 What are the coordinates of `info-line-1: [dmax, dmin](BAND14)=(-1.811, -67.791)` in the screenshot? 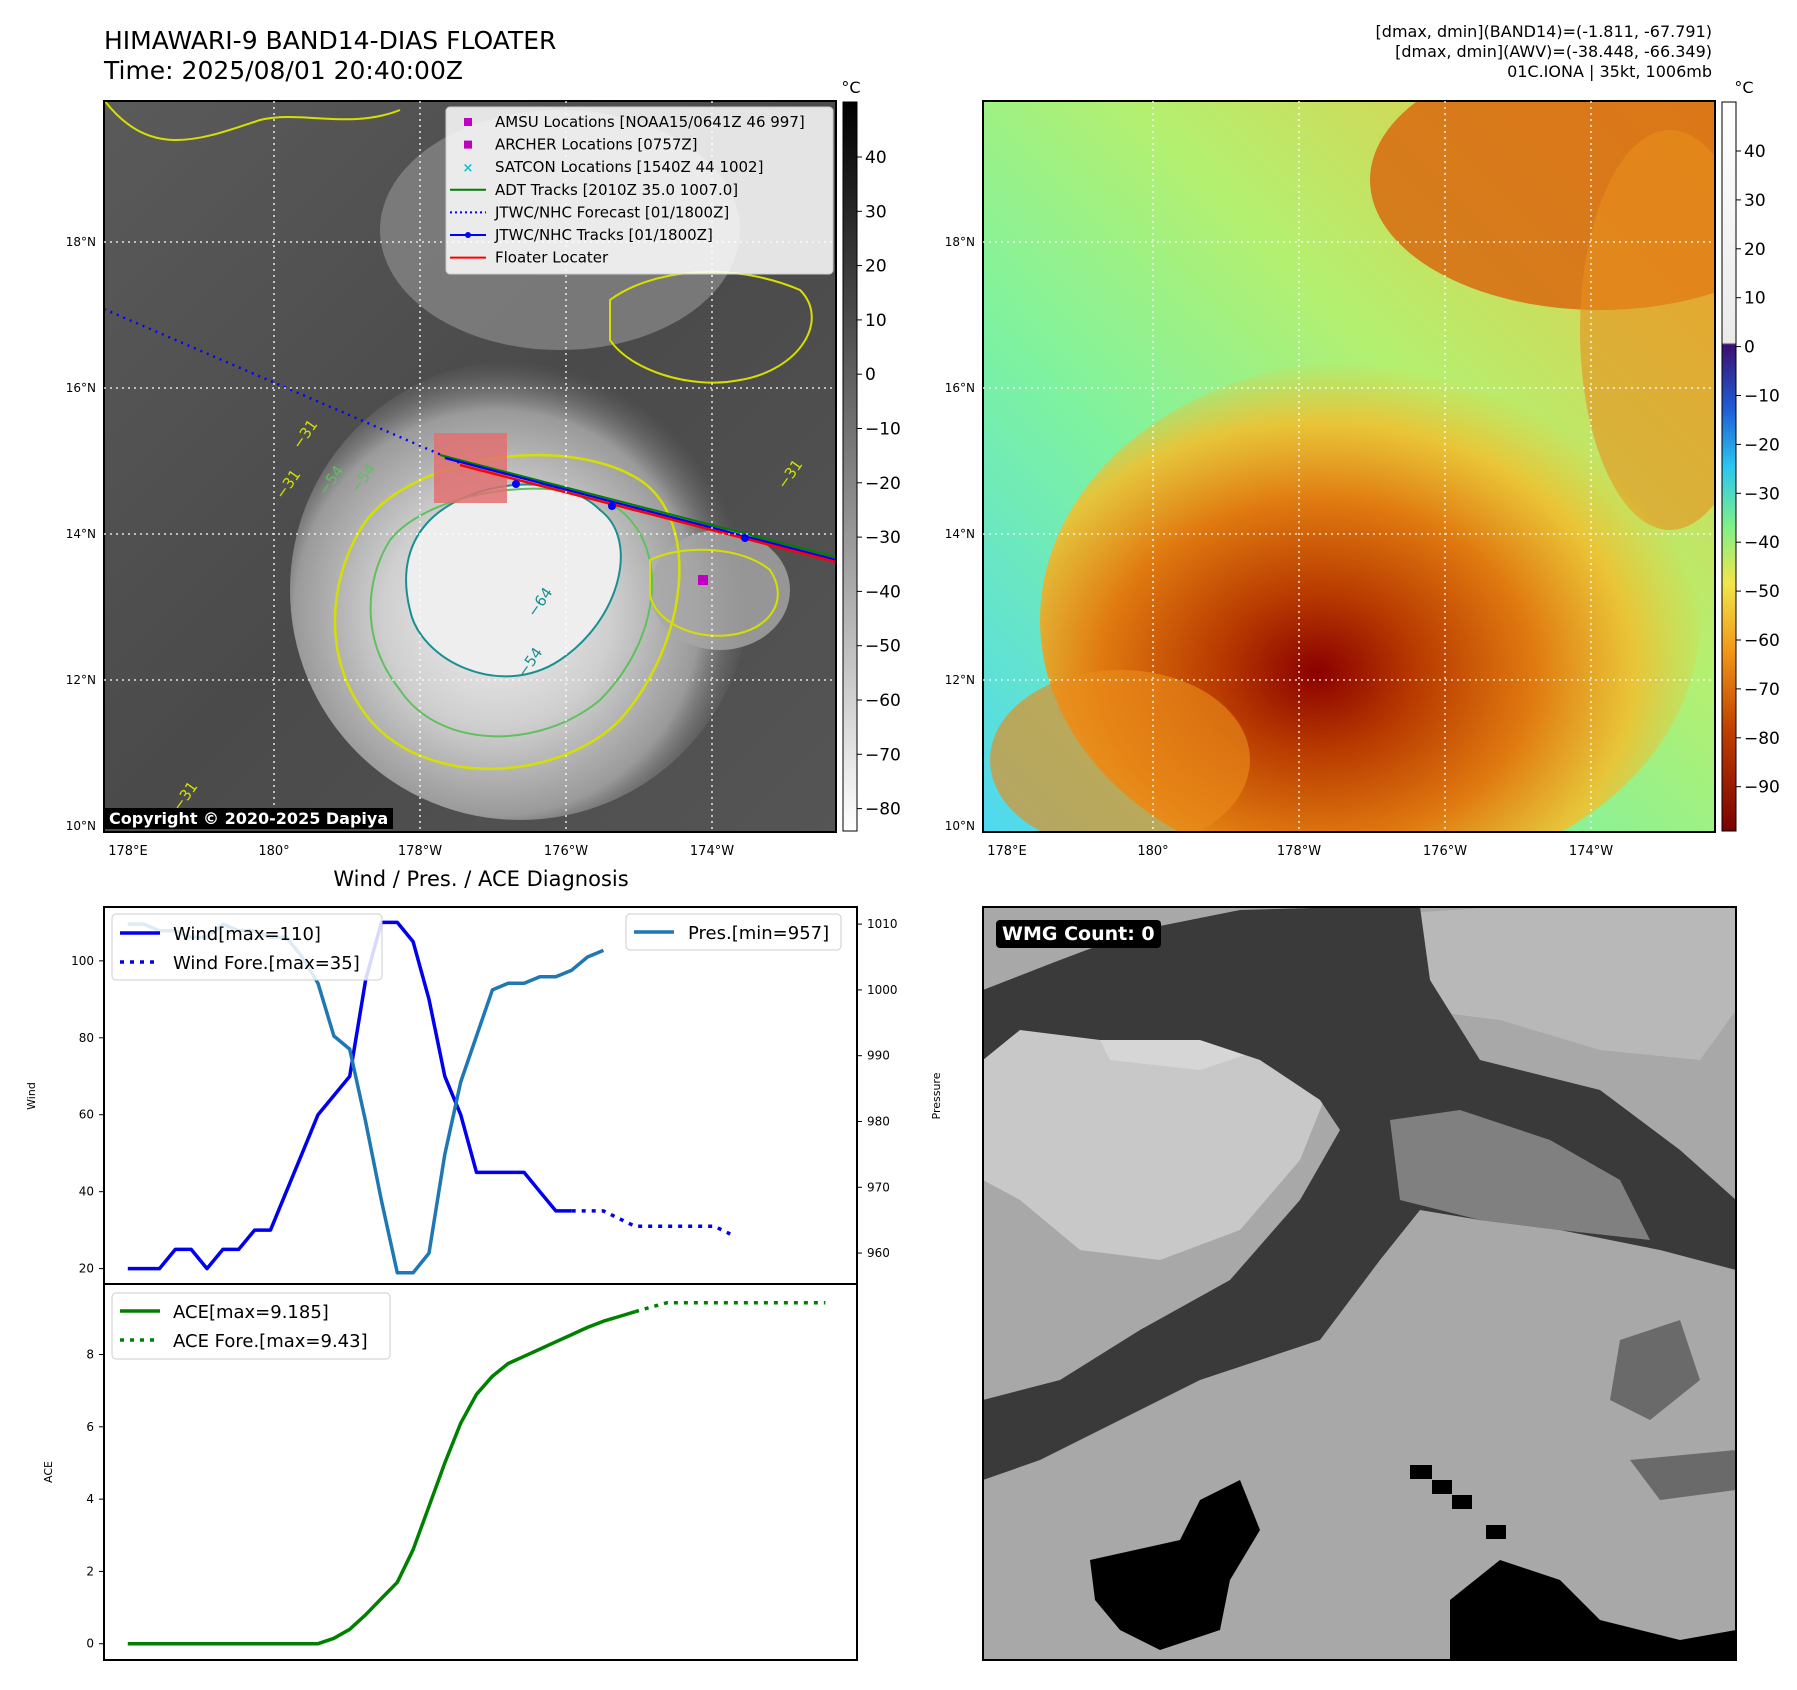 It's located at (1543, 31).